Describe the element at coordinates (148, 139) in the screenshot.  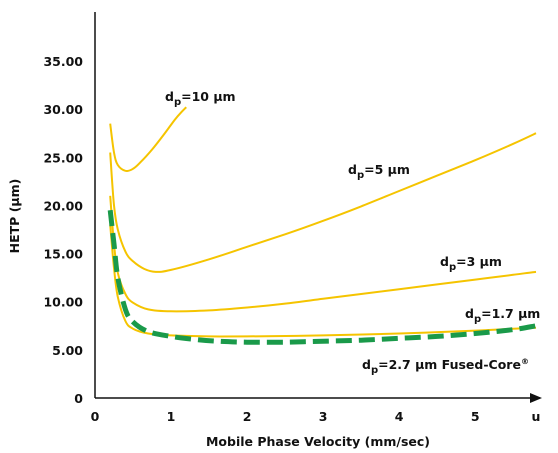
I see `curve-dp-10um` at that location.